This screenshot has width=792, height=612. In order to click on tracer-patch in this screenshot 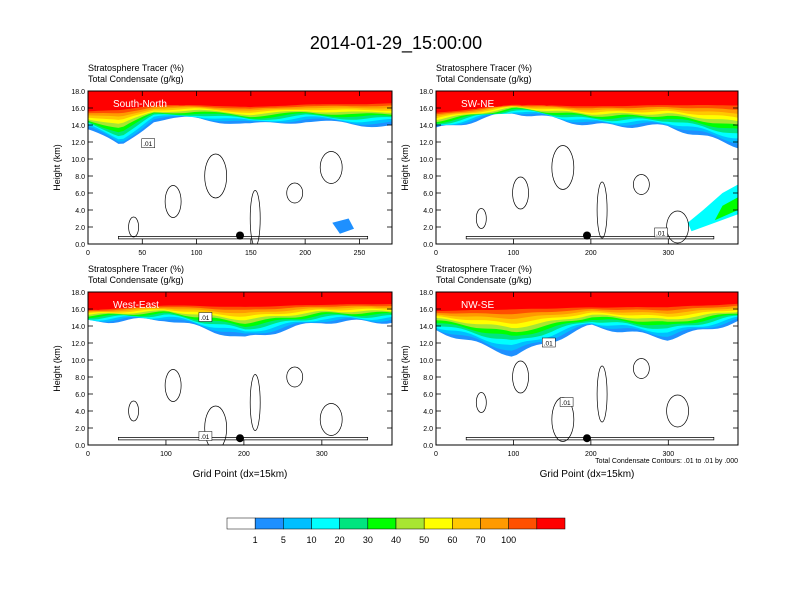, I will do `click(343, 226)`.